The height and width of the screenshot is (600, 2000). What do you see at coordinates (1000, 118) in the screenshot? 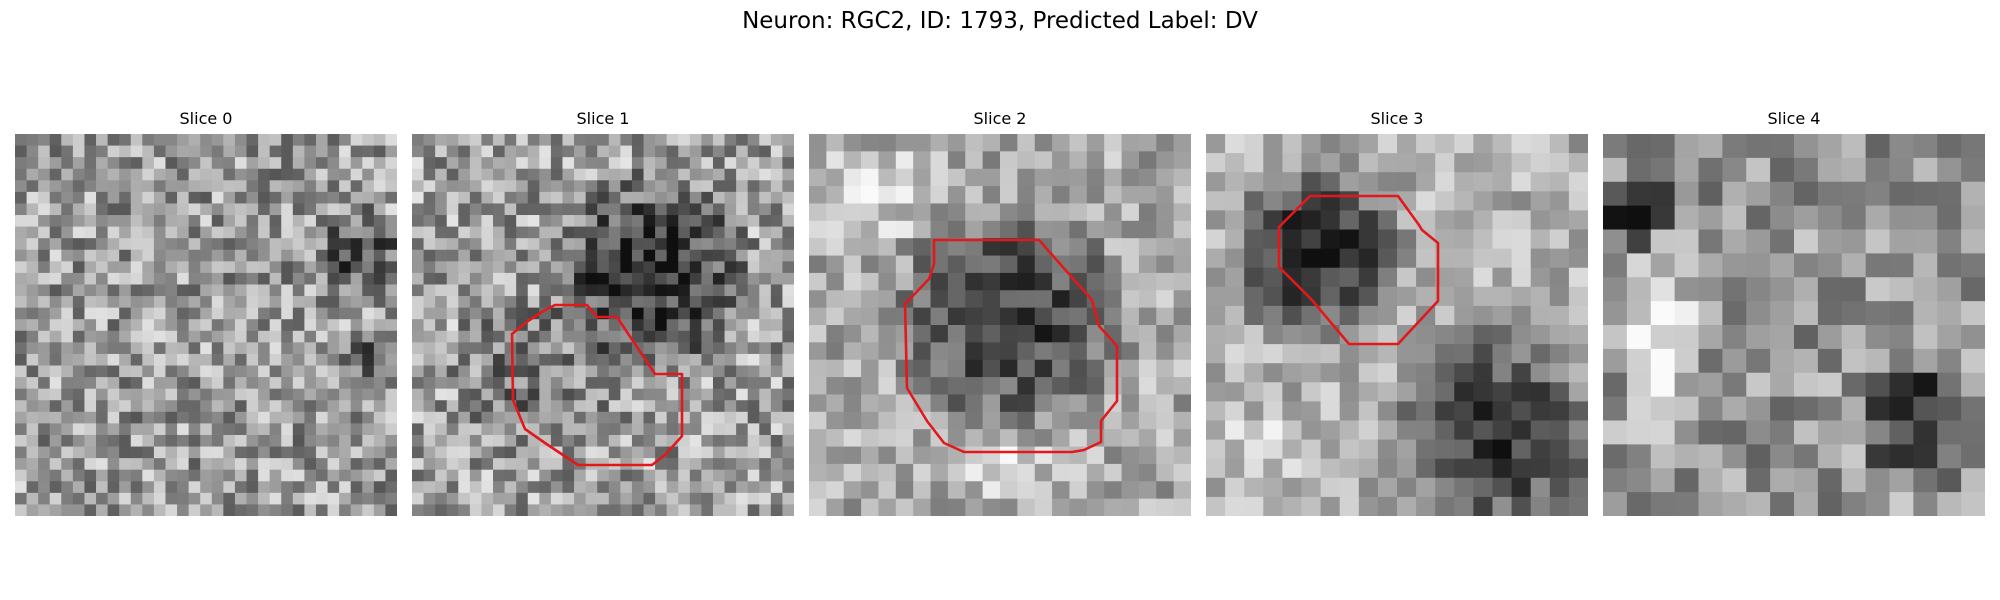
I see `slice-2-title: Slice 2` at bounding box center [1000, 118].